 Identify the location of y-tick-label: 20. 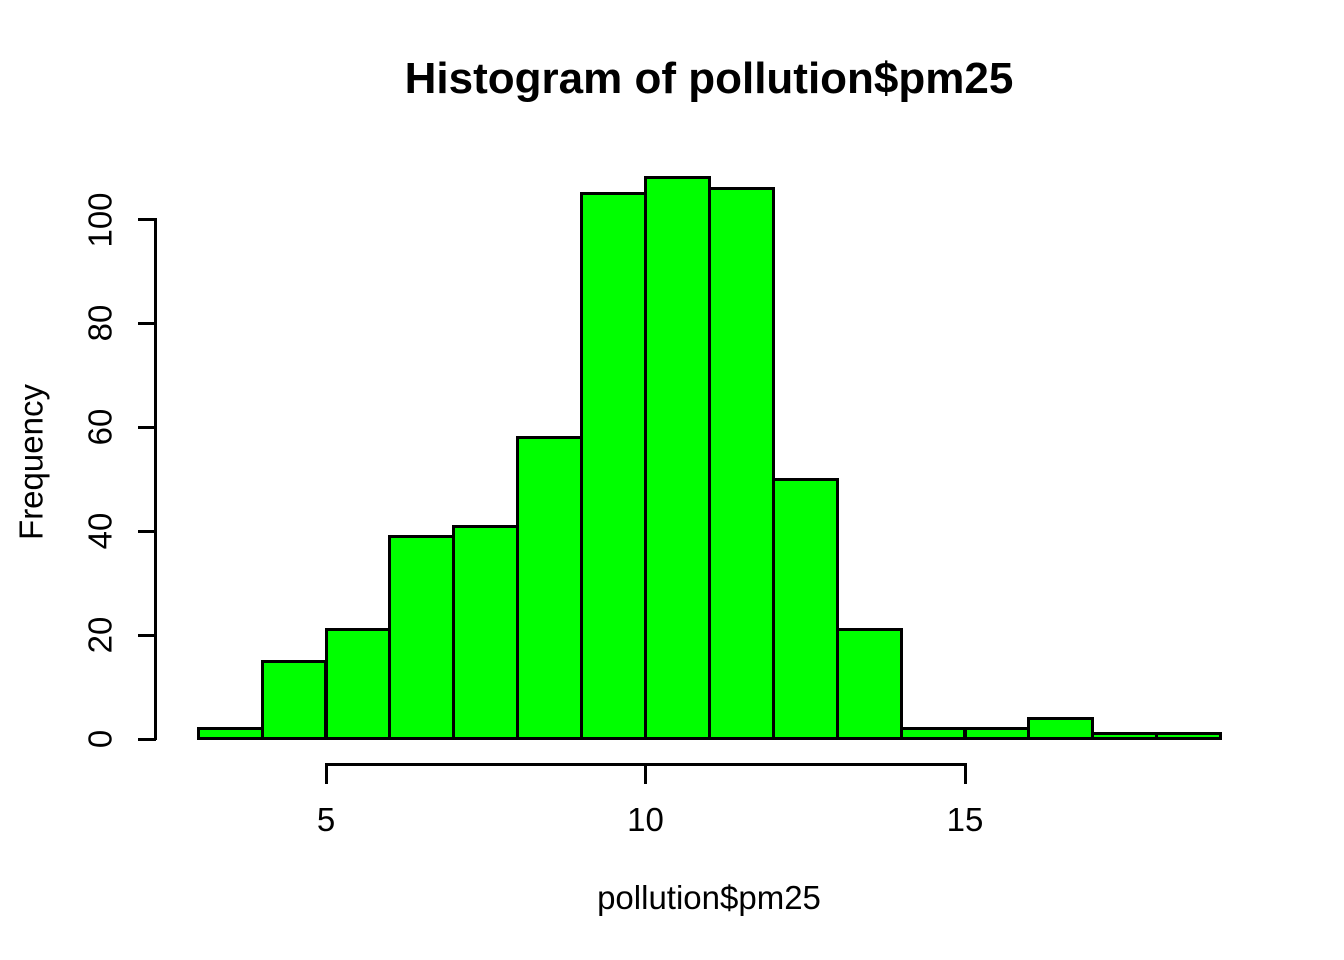
(100, 635).